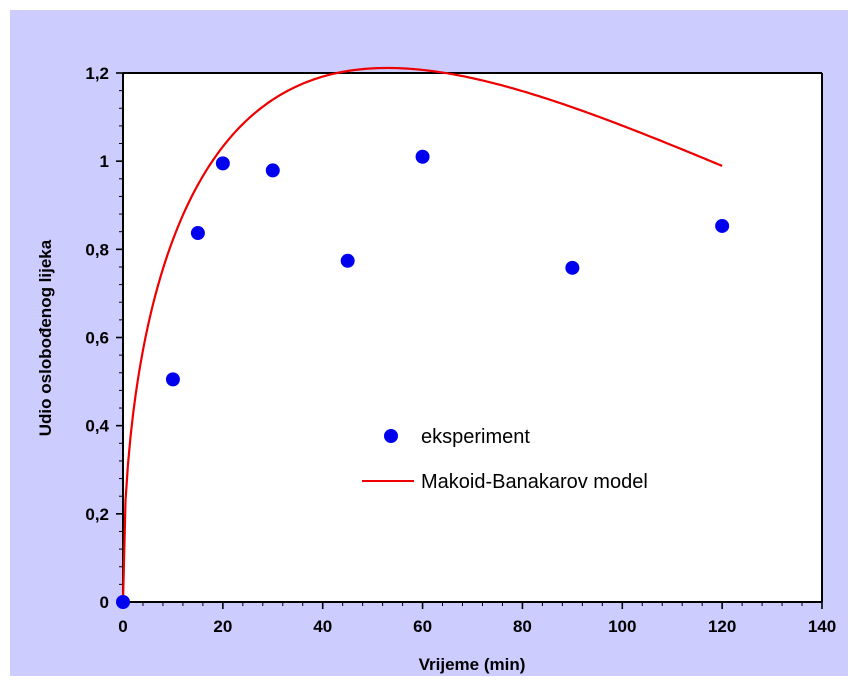  Describe the element at coordinates (622, 626) in the screenshot. I see `x-tick-label: 100` at that location.